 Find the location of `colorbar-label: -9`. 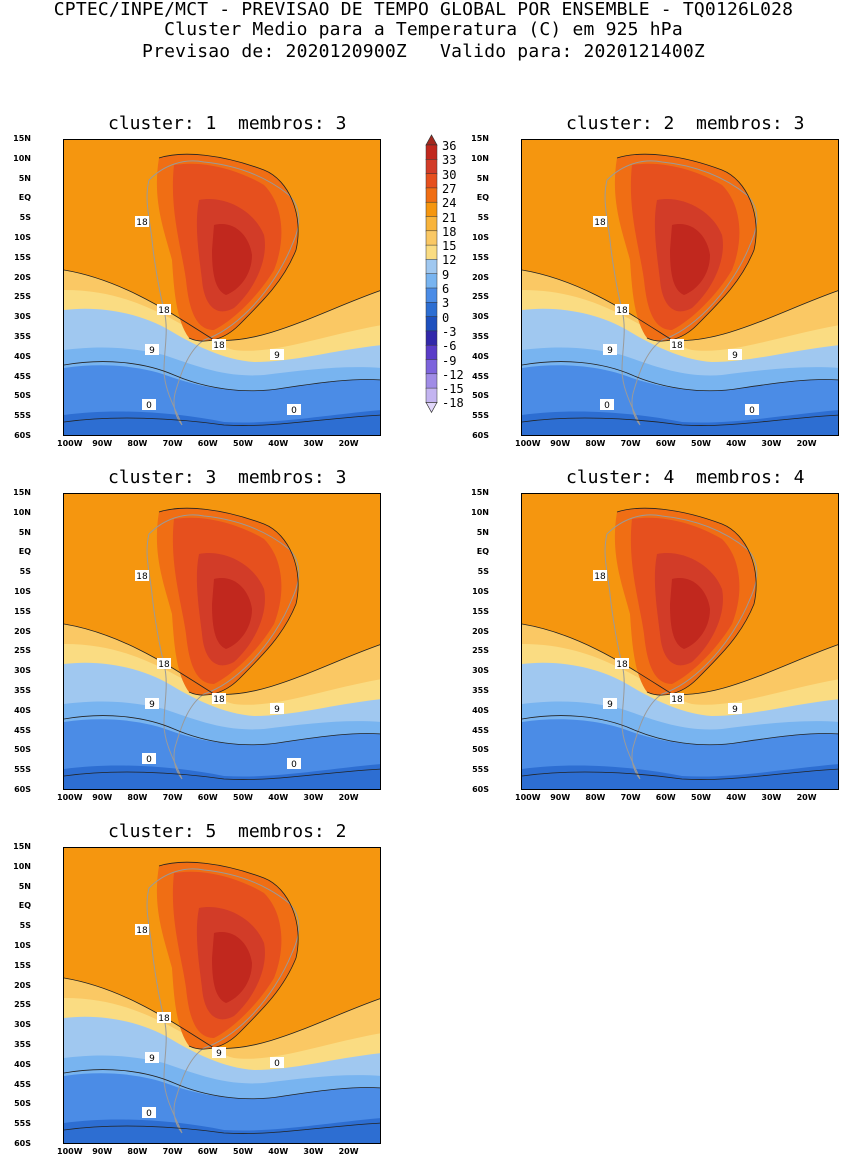

colorbar-label: -9 is located at coordinates (449, 360).